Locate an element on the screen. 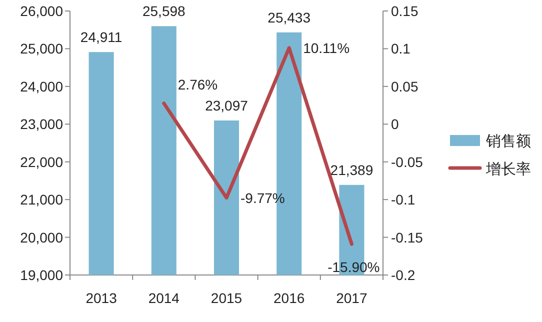 The image size is (542, 322). y-tick-label: 24,000 is located at coordinates (42, 86).